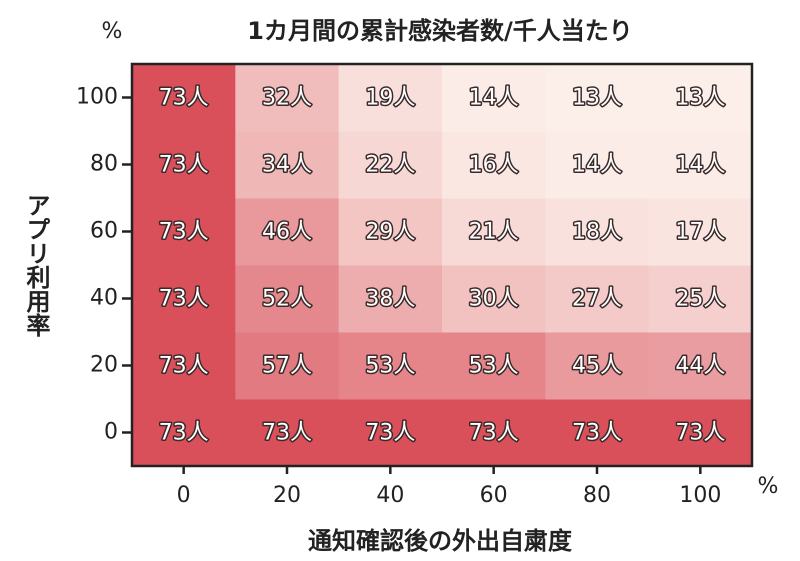  I want to click on y-unit: %, so click(112, 31).